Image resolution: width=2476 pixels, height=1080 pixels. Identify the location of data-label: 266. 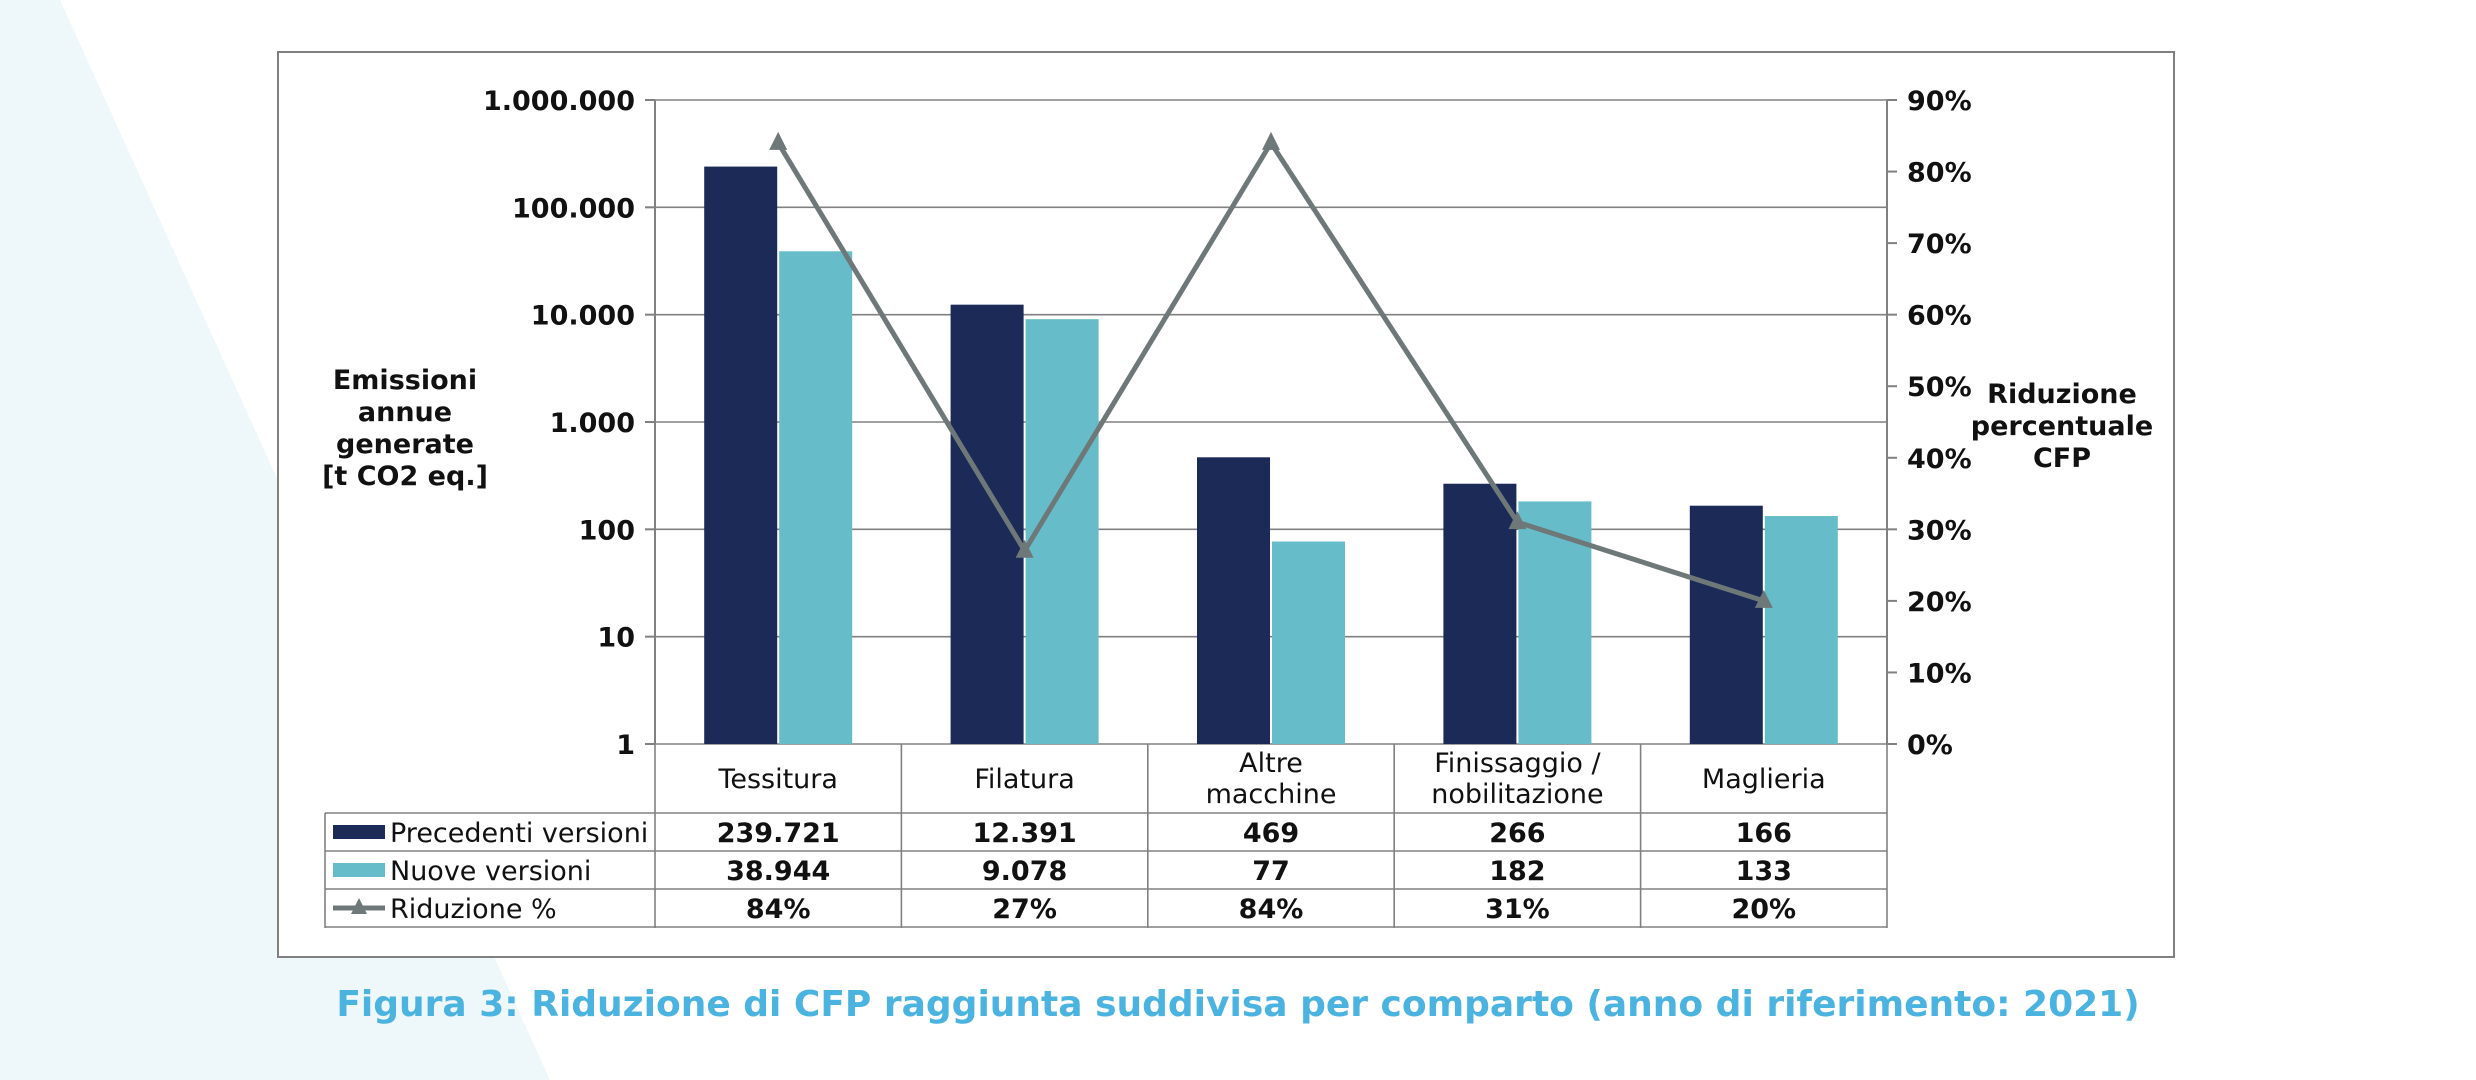
(1517, 833).